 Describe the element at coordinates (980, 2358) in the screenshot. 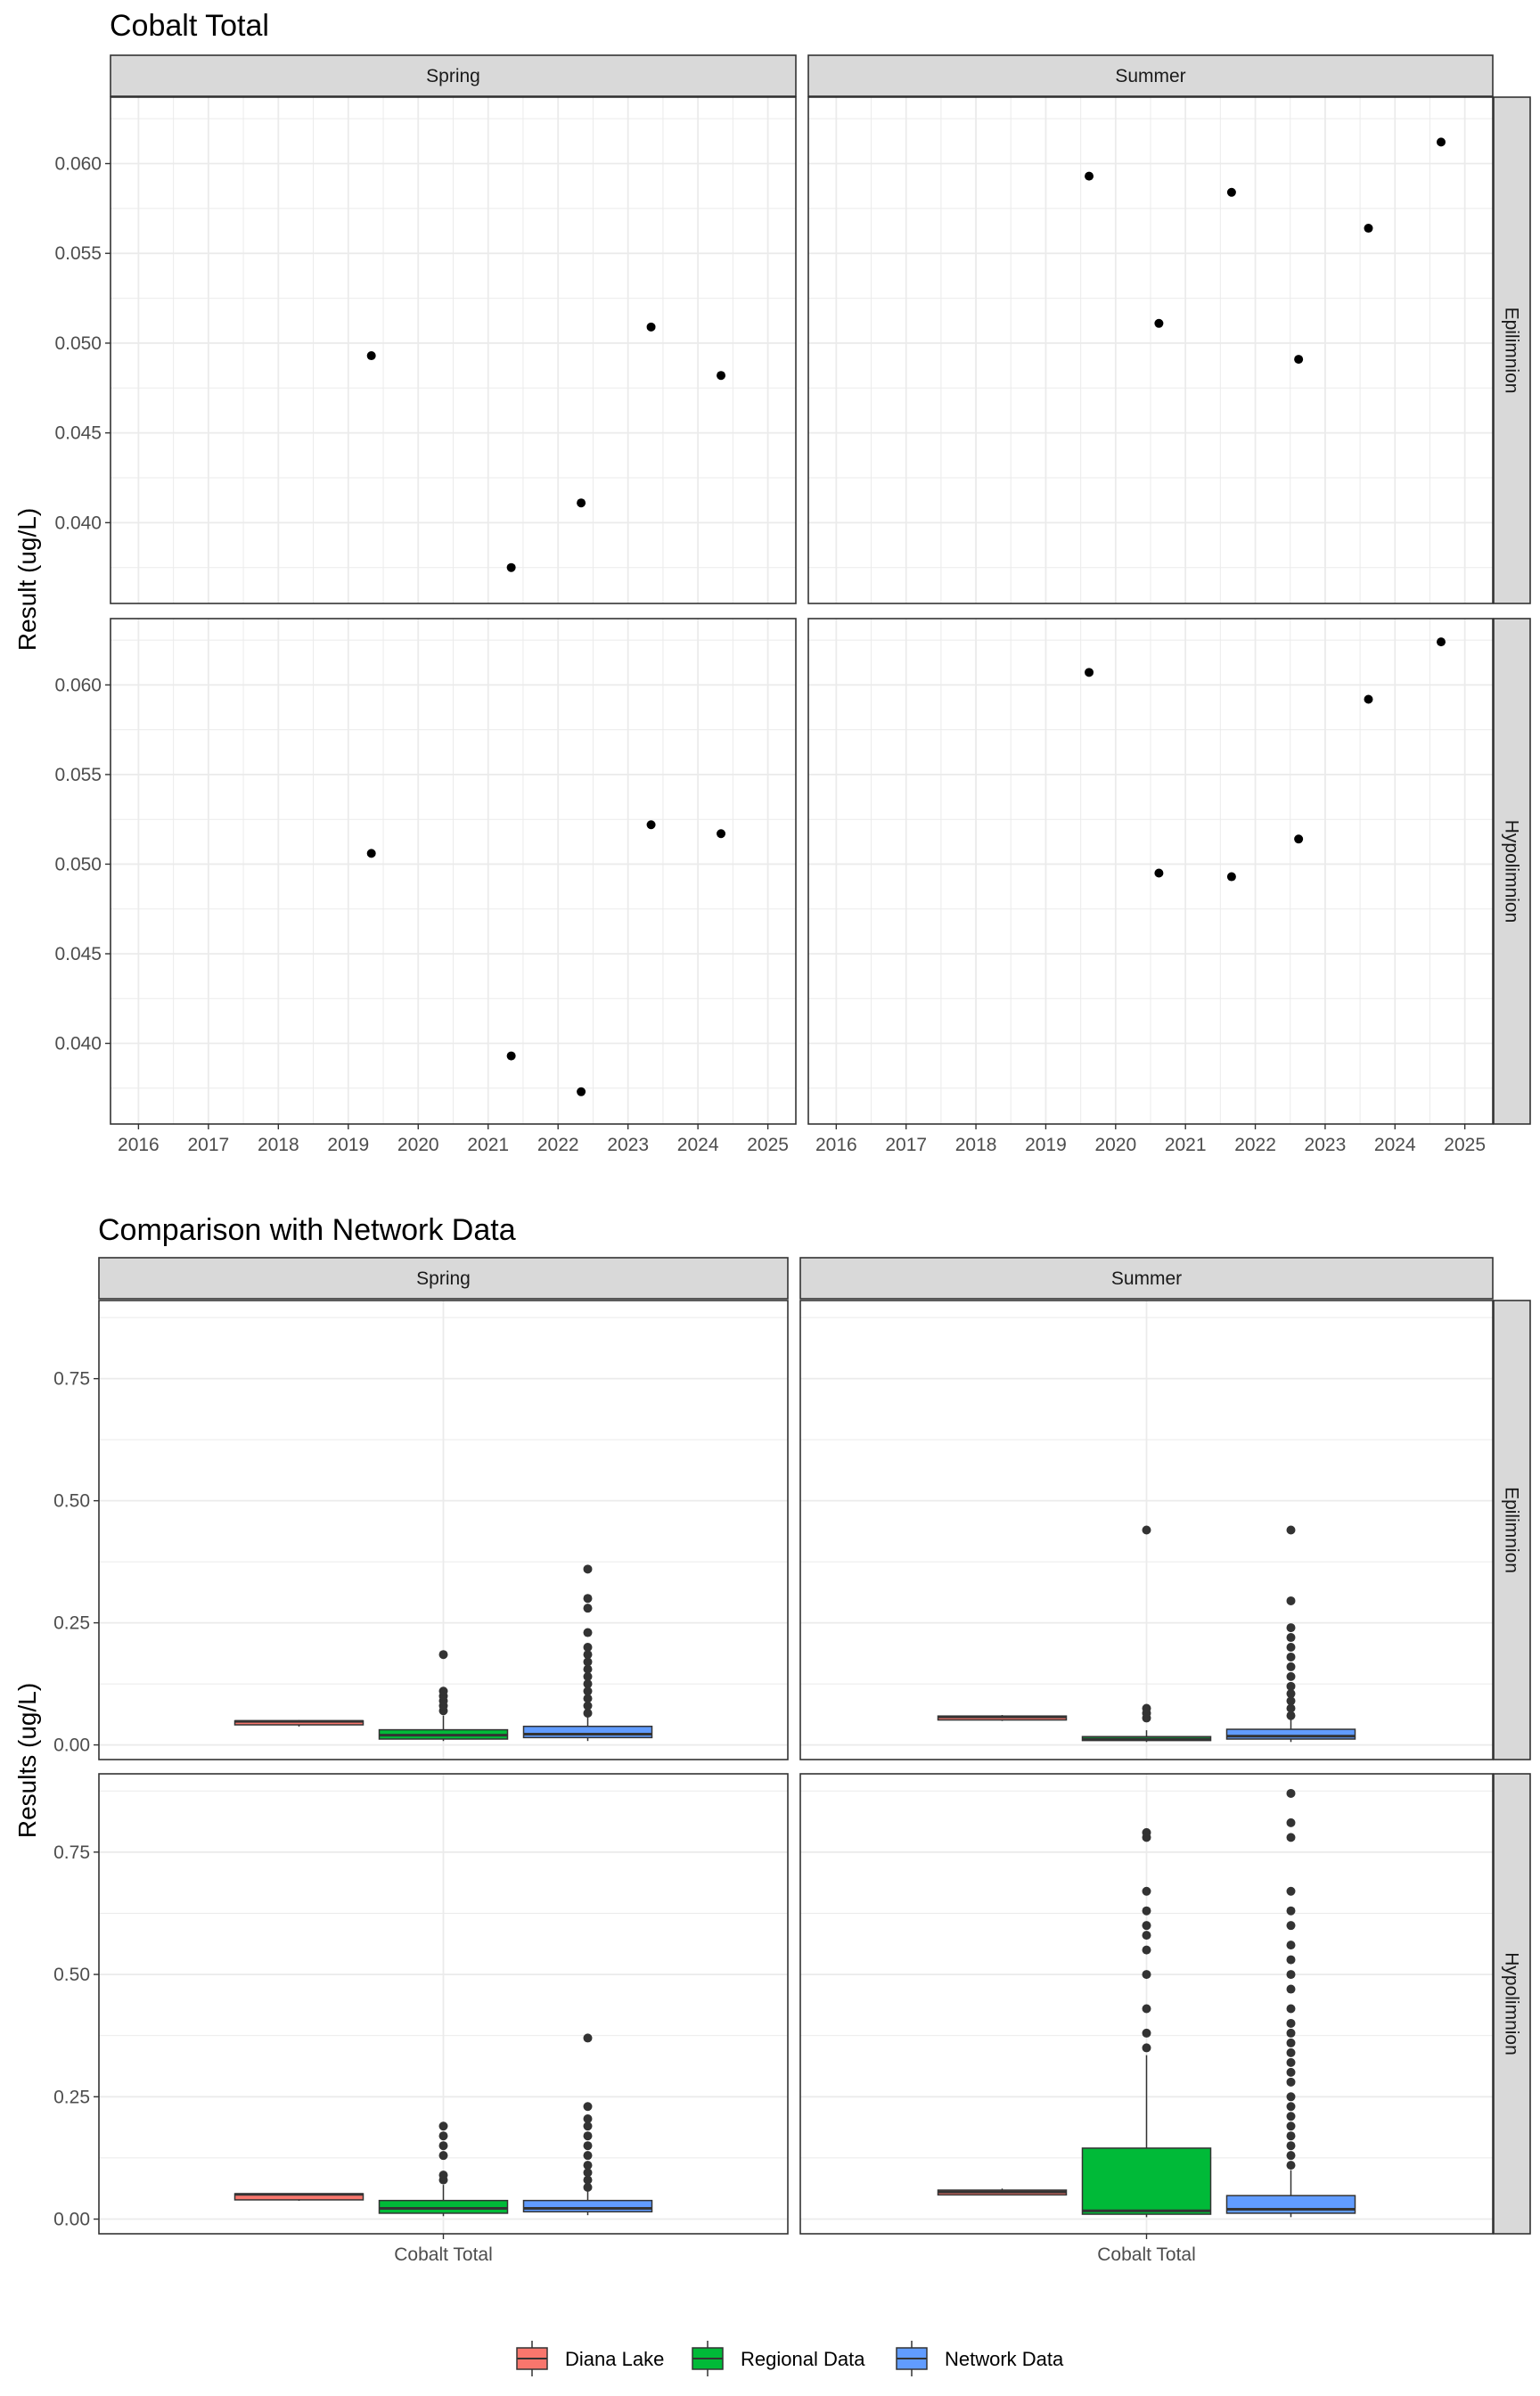

I see `legend-entry: Network Data` at that location.